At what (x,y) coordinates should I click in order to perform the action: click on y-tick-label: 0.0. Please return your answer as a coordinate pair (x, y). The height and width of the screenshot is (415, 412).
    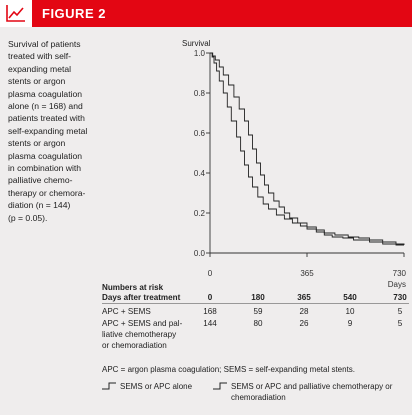
    Looking at the image, I should click on (200, 253).